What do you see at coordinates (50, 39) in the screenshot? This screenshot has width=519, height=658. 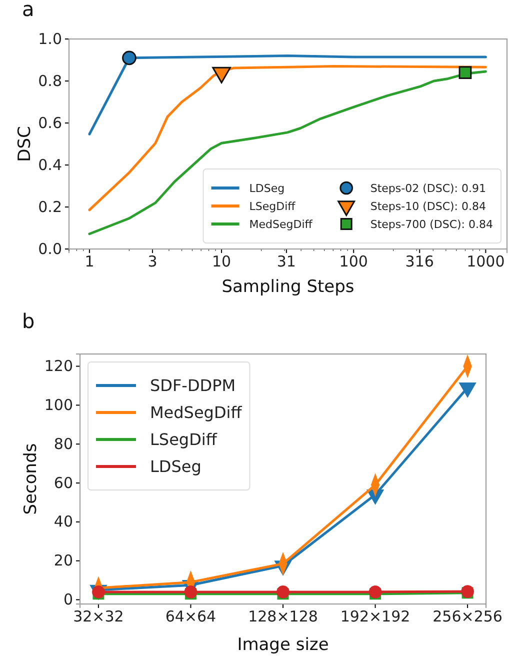 I see `y-tick-label: 1.0` at bounding box center [50, 39].